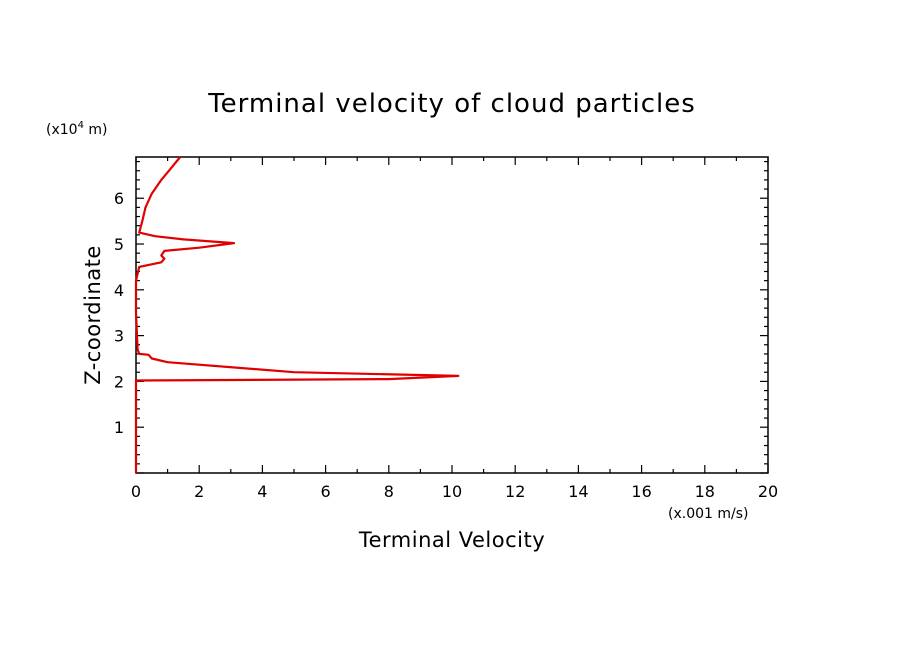 The image size is (904, 654). Describe the element at coordinates (705, 491) in the screenshot. I see `x-tick-label: 18` at that location.